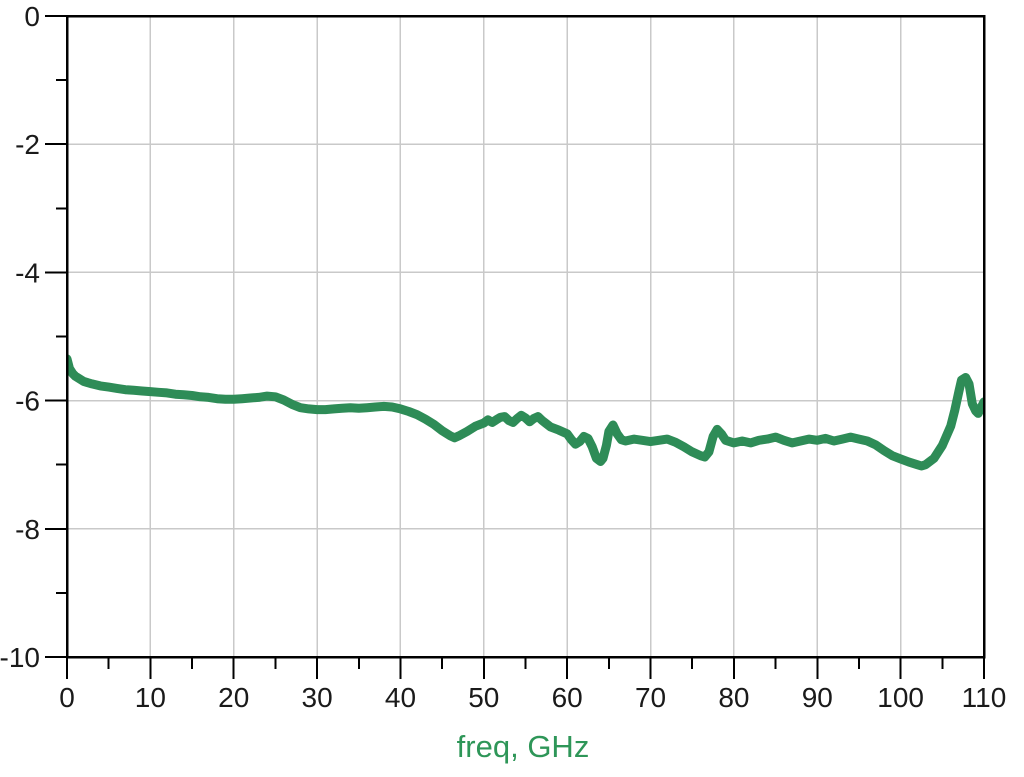 This screenshot has height=777, width=1024. I want to click on x-tick-label: 30, so click(317, 697).